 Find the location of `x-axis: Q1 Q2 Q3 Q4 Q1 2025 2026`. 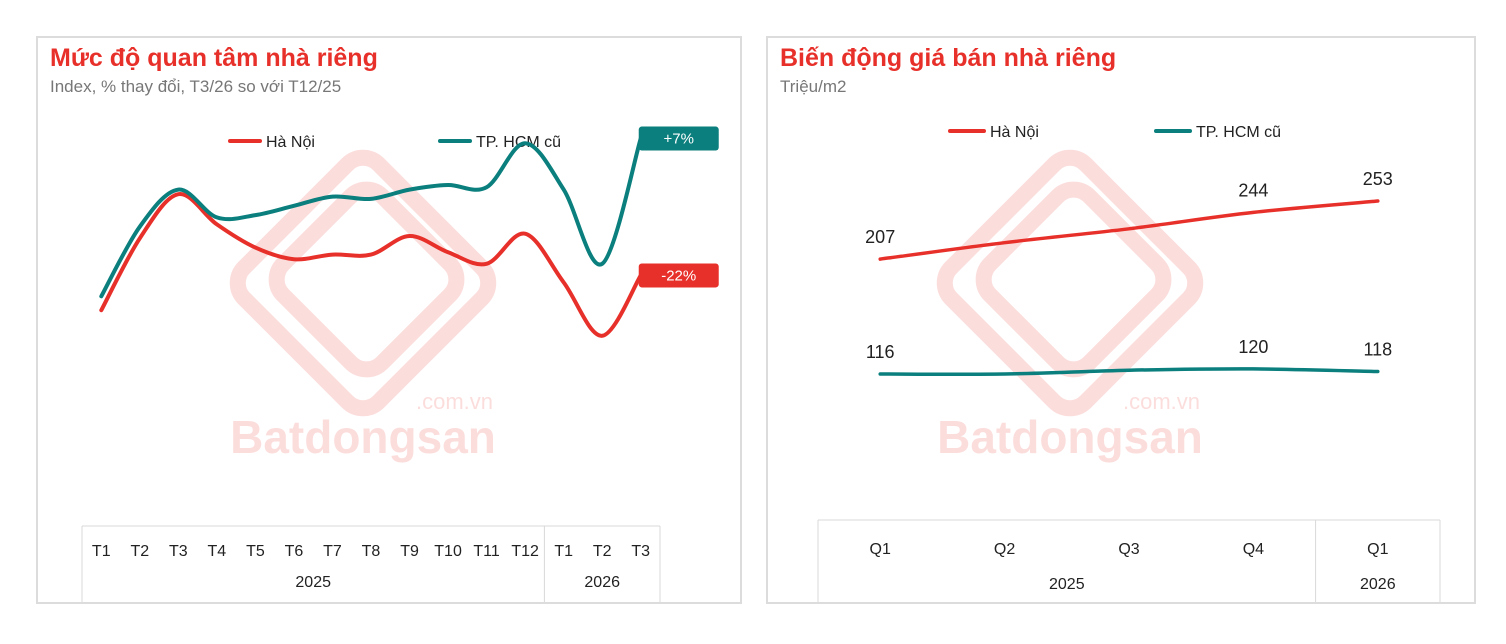

x-axis: Q1 Q2 Q3 Q4 Q1 2025 2026 is located at coordinates (1129, 560).